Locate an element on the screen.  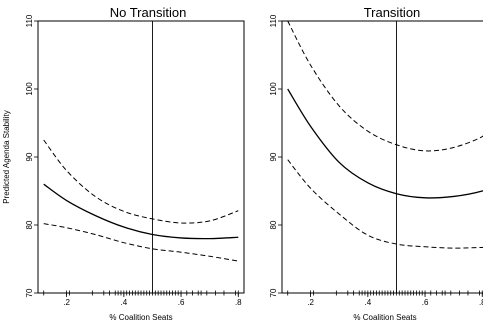
y-axis-label: Predicted Agenda Stability is located at coordinates (6, 156).